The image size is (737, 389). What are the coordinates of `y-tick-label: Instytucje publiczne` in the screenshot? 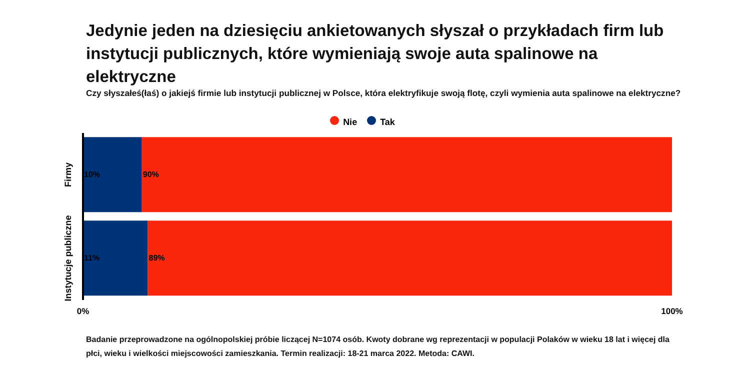 It's located at (68, 258).